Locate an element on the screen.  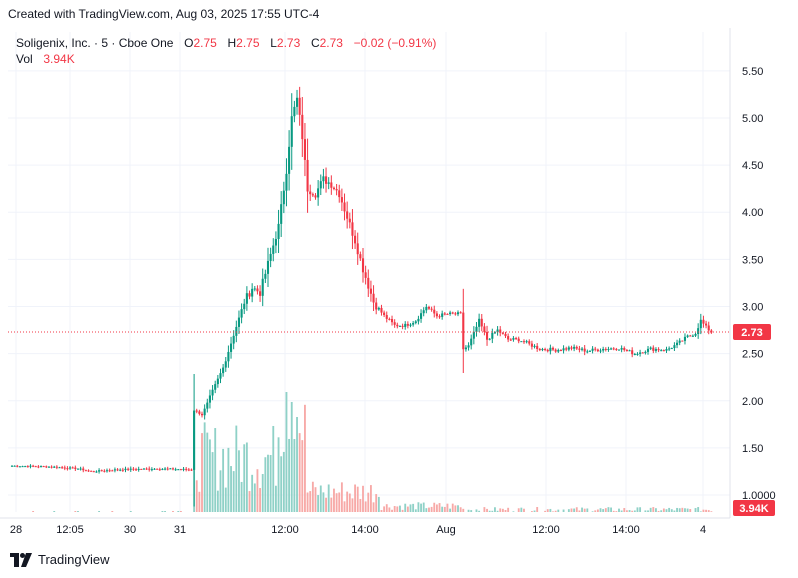
last-price-tag is located at coordinates (752, 331).